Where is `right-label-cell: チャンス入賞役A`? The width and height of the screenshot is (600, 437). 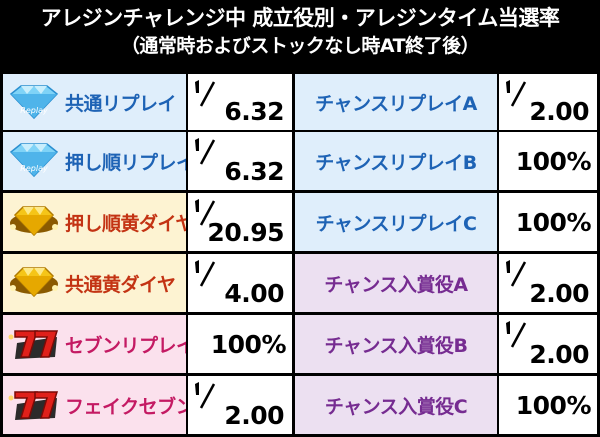
right-label-cell: チャンス入賞役A is located at coordinates (396, 283).